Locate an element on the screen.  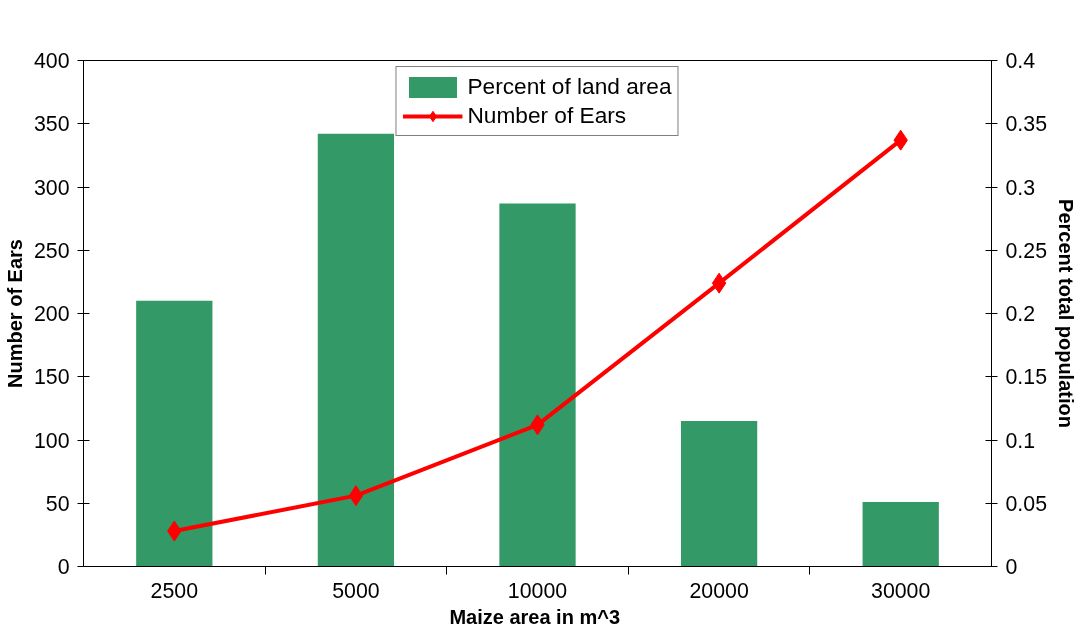
y2-tick-label: 0.1 is located at coordinates (1020, 440).